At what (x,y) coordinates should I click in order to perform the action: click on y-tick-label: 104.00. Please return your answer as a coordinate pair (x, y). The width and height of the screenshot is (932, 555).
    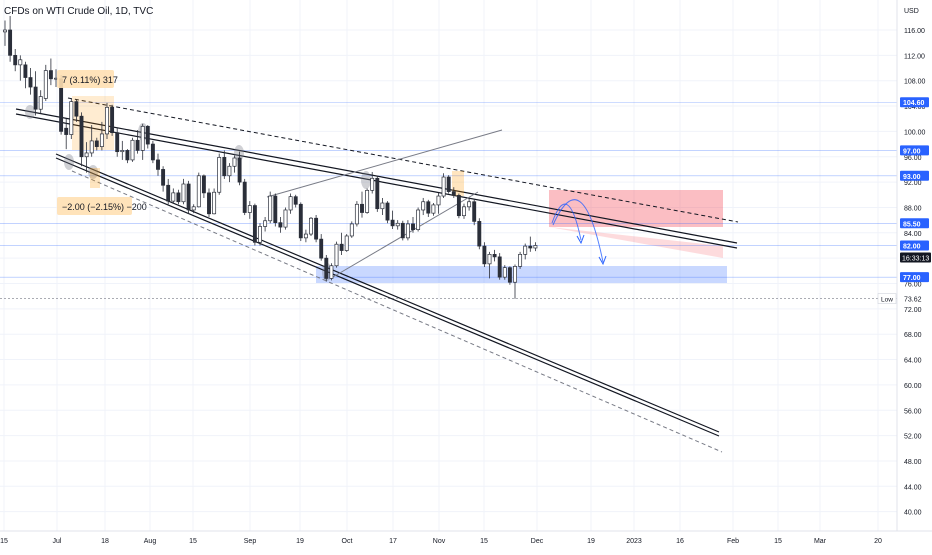
    Looking at the image, I should click on (915, 107).